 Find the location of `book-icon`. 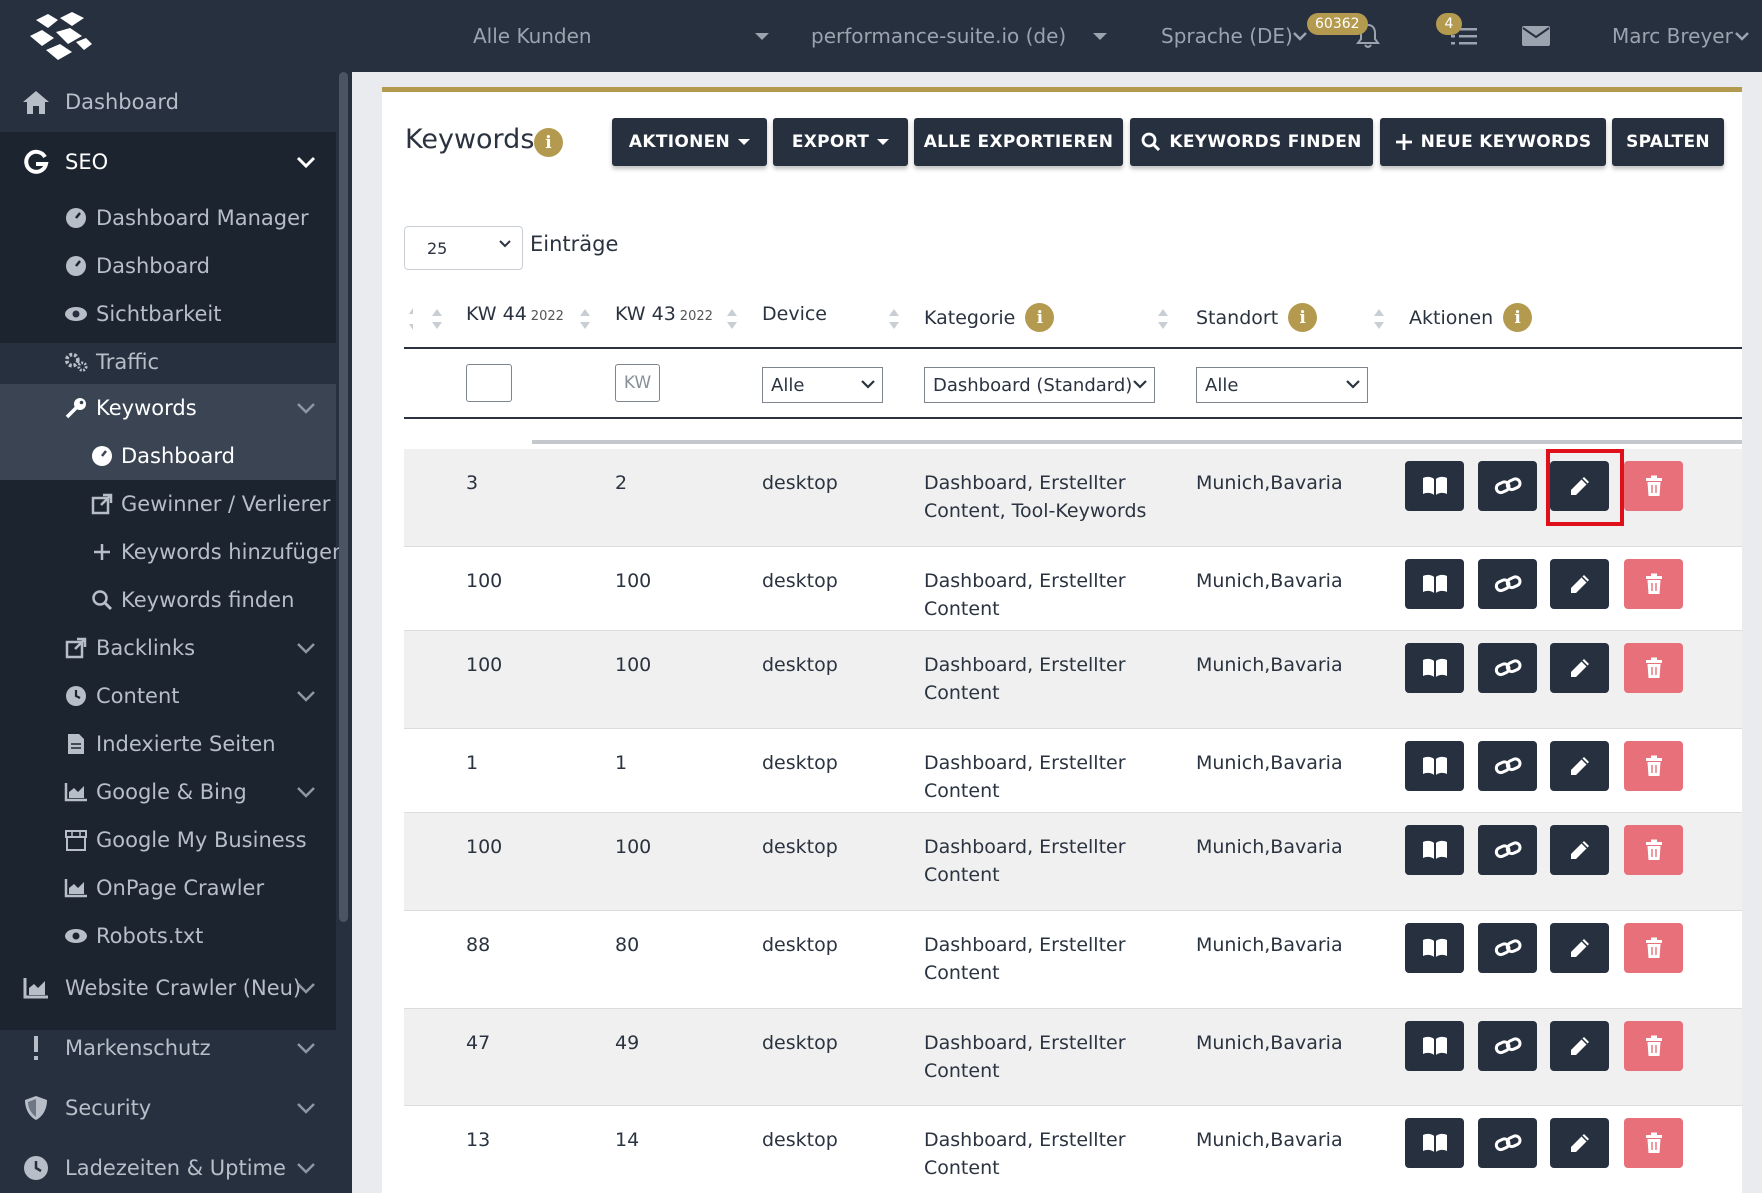

book-icon is located at coordinates (1434, 1045).